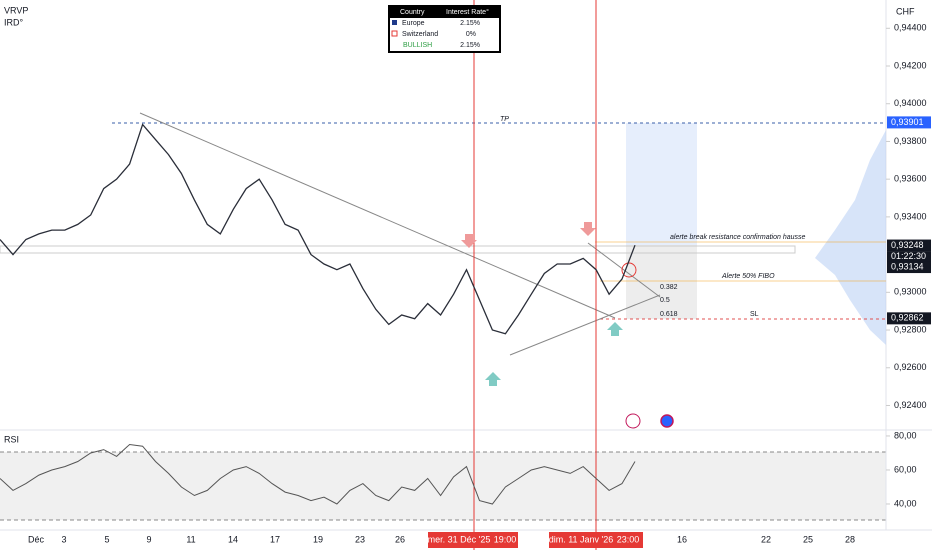  What do you see at coordinates (16, 10) in the screenshot?
I see `indicator-label: VRVP` at bounding box center [16, 10].